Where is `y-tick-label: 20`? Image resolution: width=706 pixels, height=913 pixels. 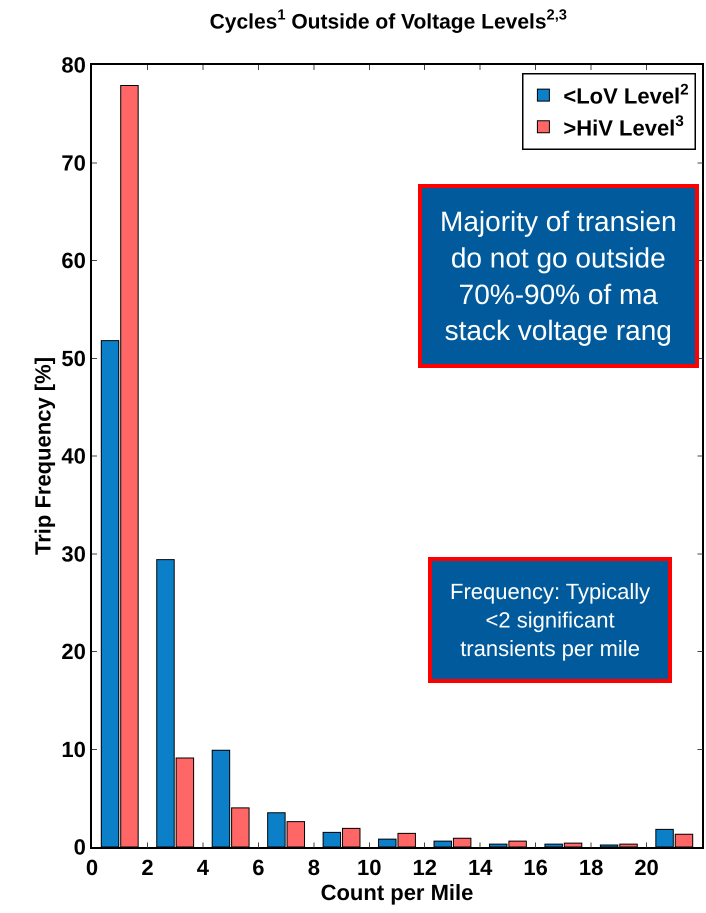 y-tick-label: 20 is located at coordinates (73, 651).